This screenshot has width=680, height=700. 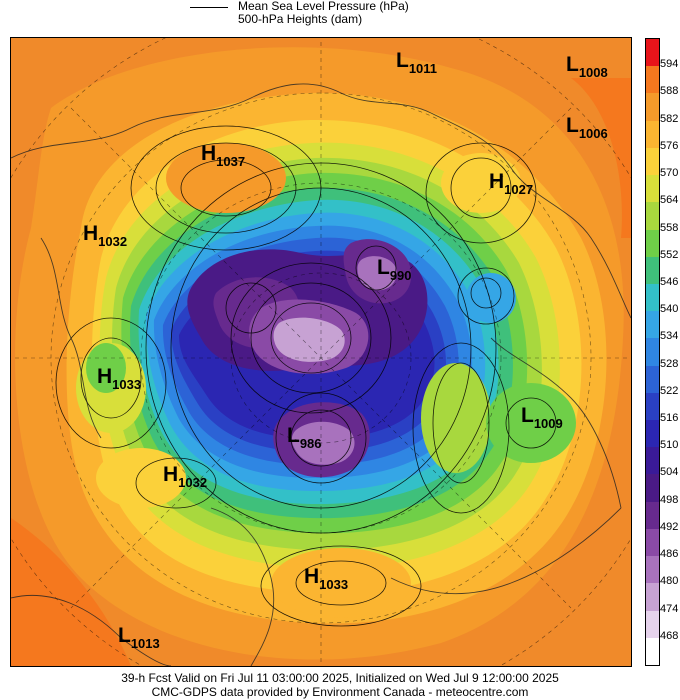 I want to click on pressure-center-low-1011: L1011, so click(x=417, y=62).